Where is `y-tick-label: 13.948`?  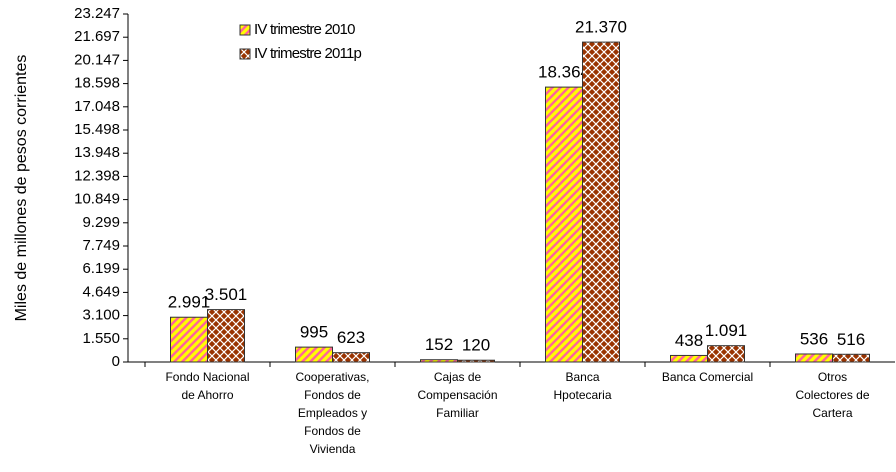
y-tick-label: 13.948 is located at coordinates (97, 152).